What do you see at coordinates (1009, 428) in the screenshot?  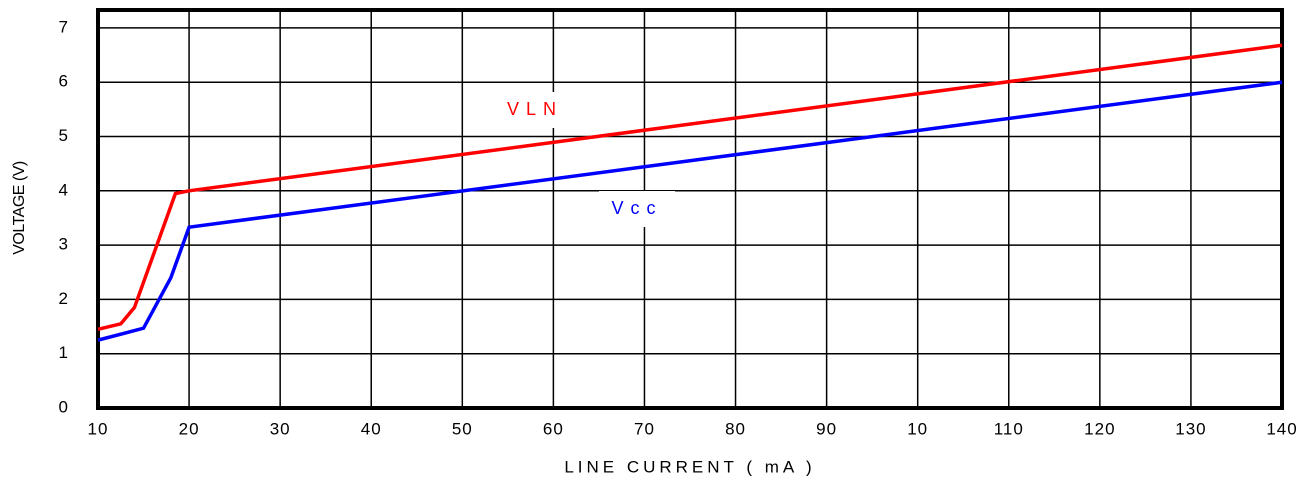 I see `x-tick-label: 110` at bounding box center [1009, 428].